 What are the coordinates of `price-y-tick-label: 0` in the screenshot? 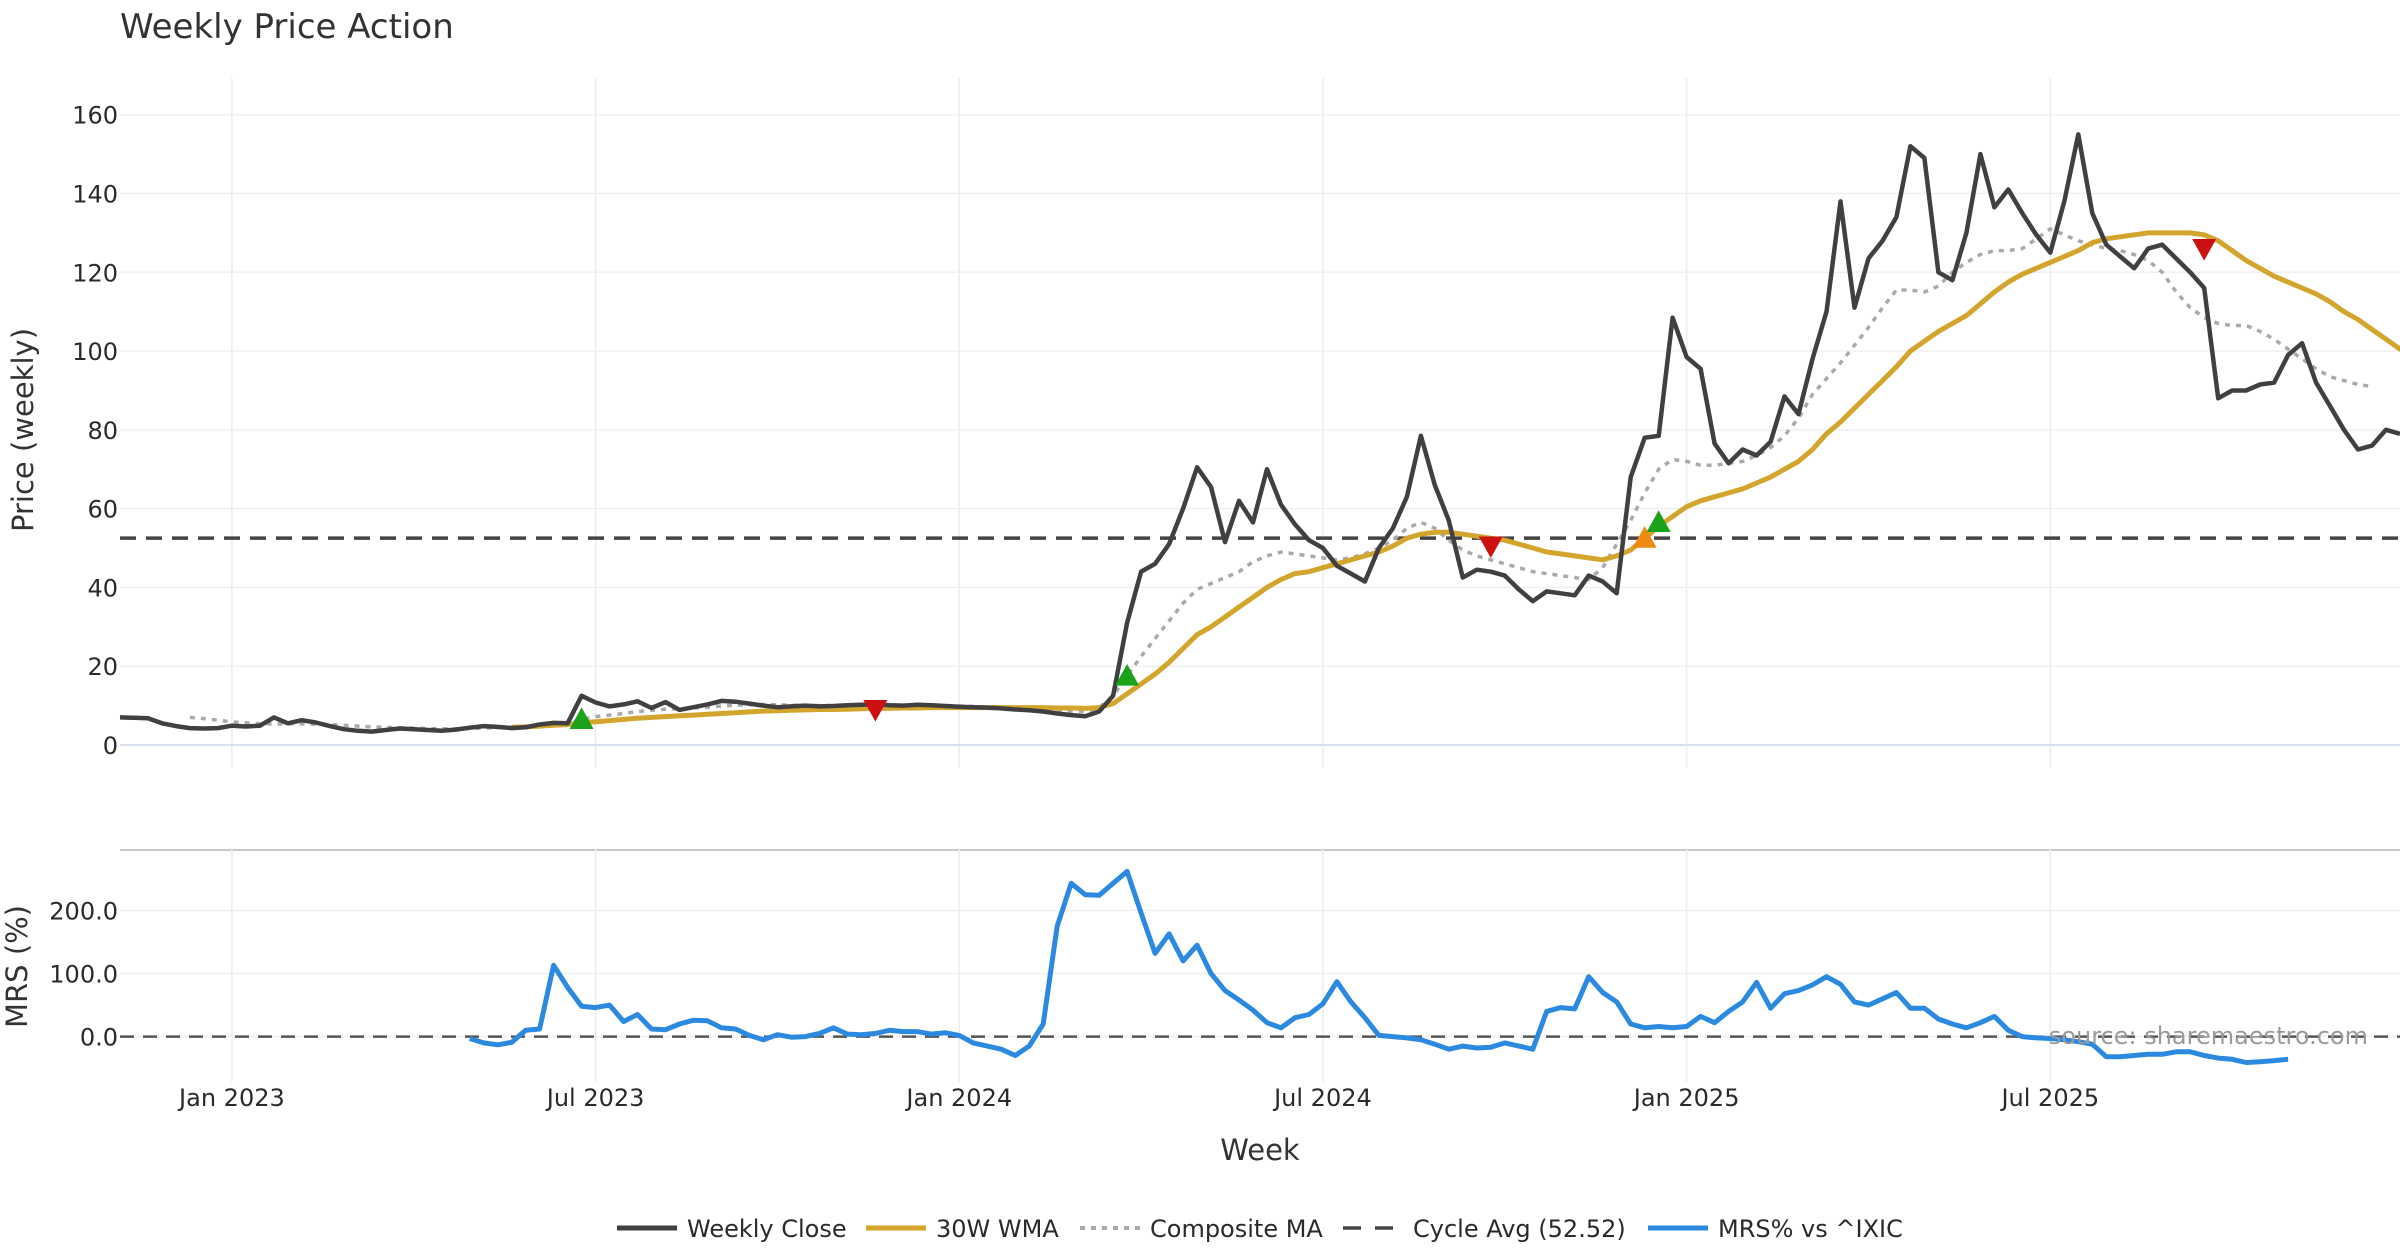 It's located at (110, 746).